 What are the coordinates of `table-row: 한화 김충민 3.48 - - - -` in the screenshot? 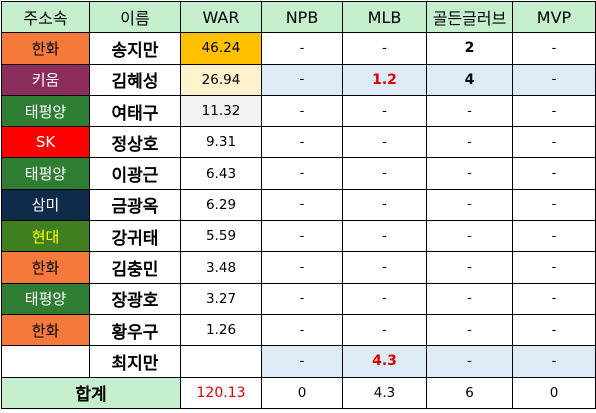 It's located at (298, 267).